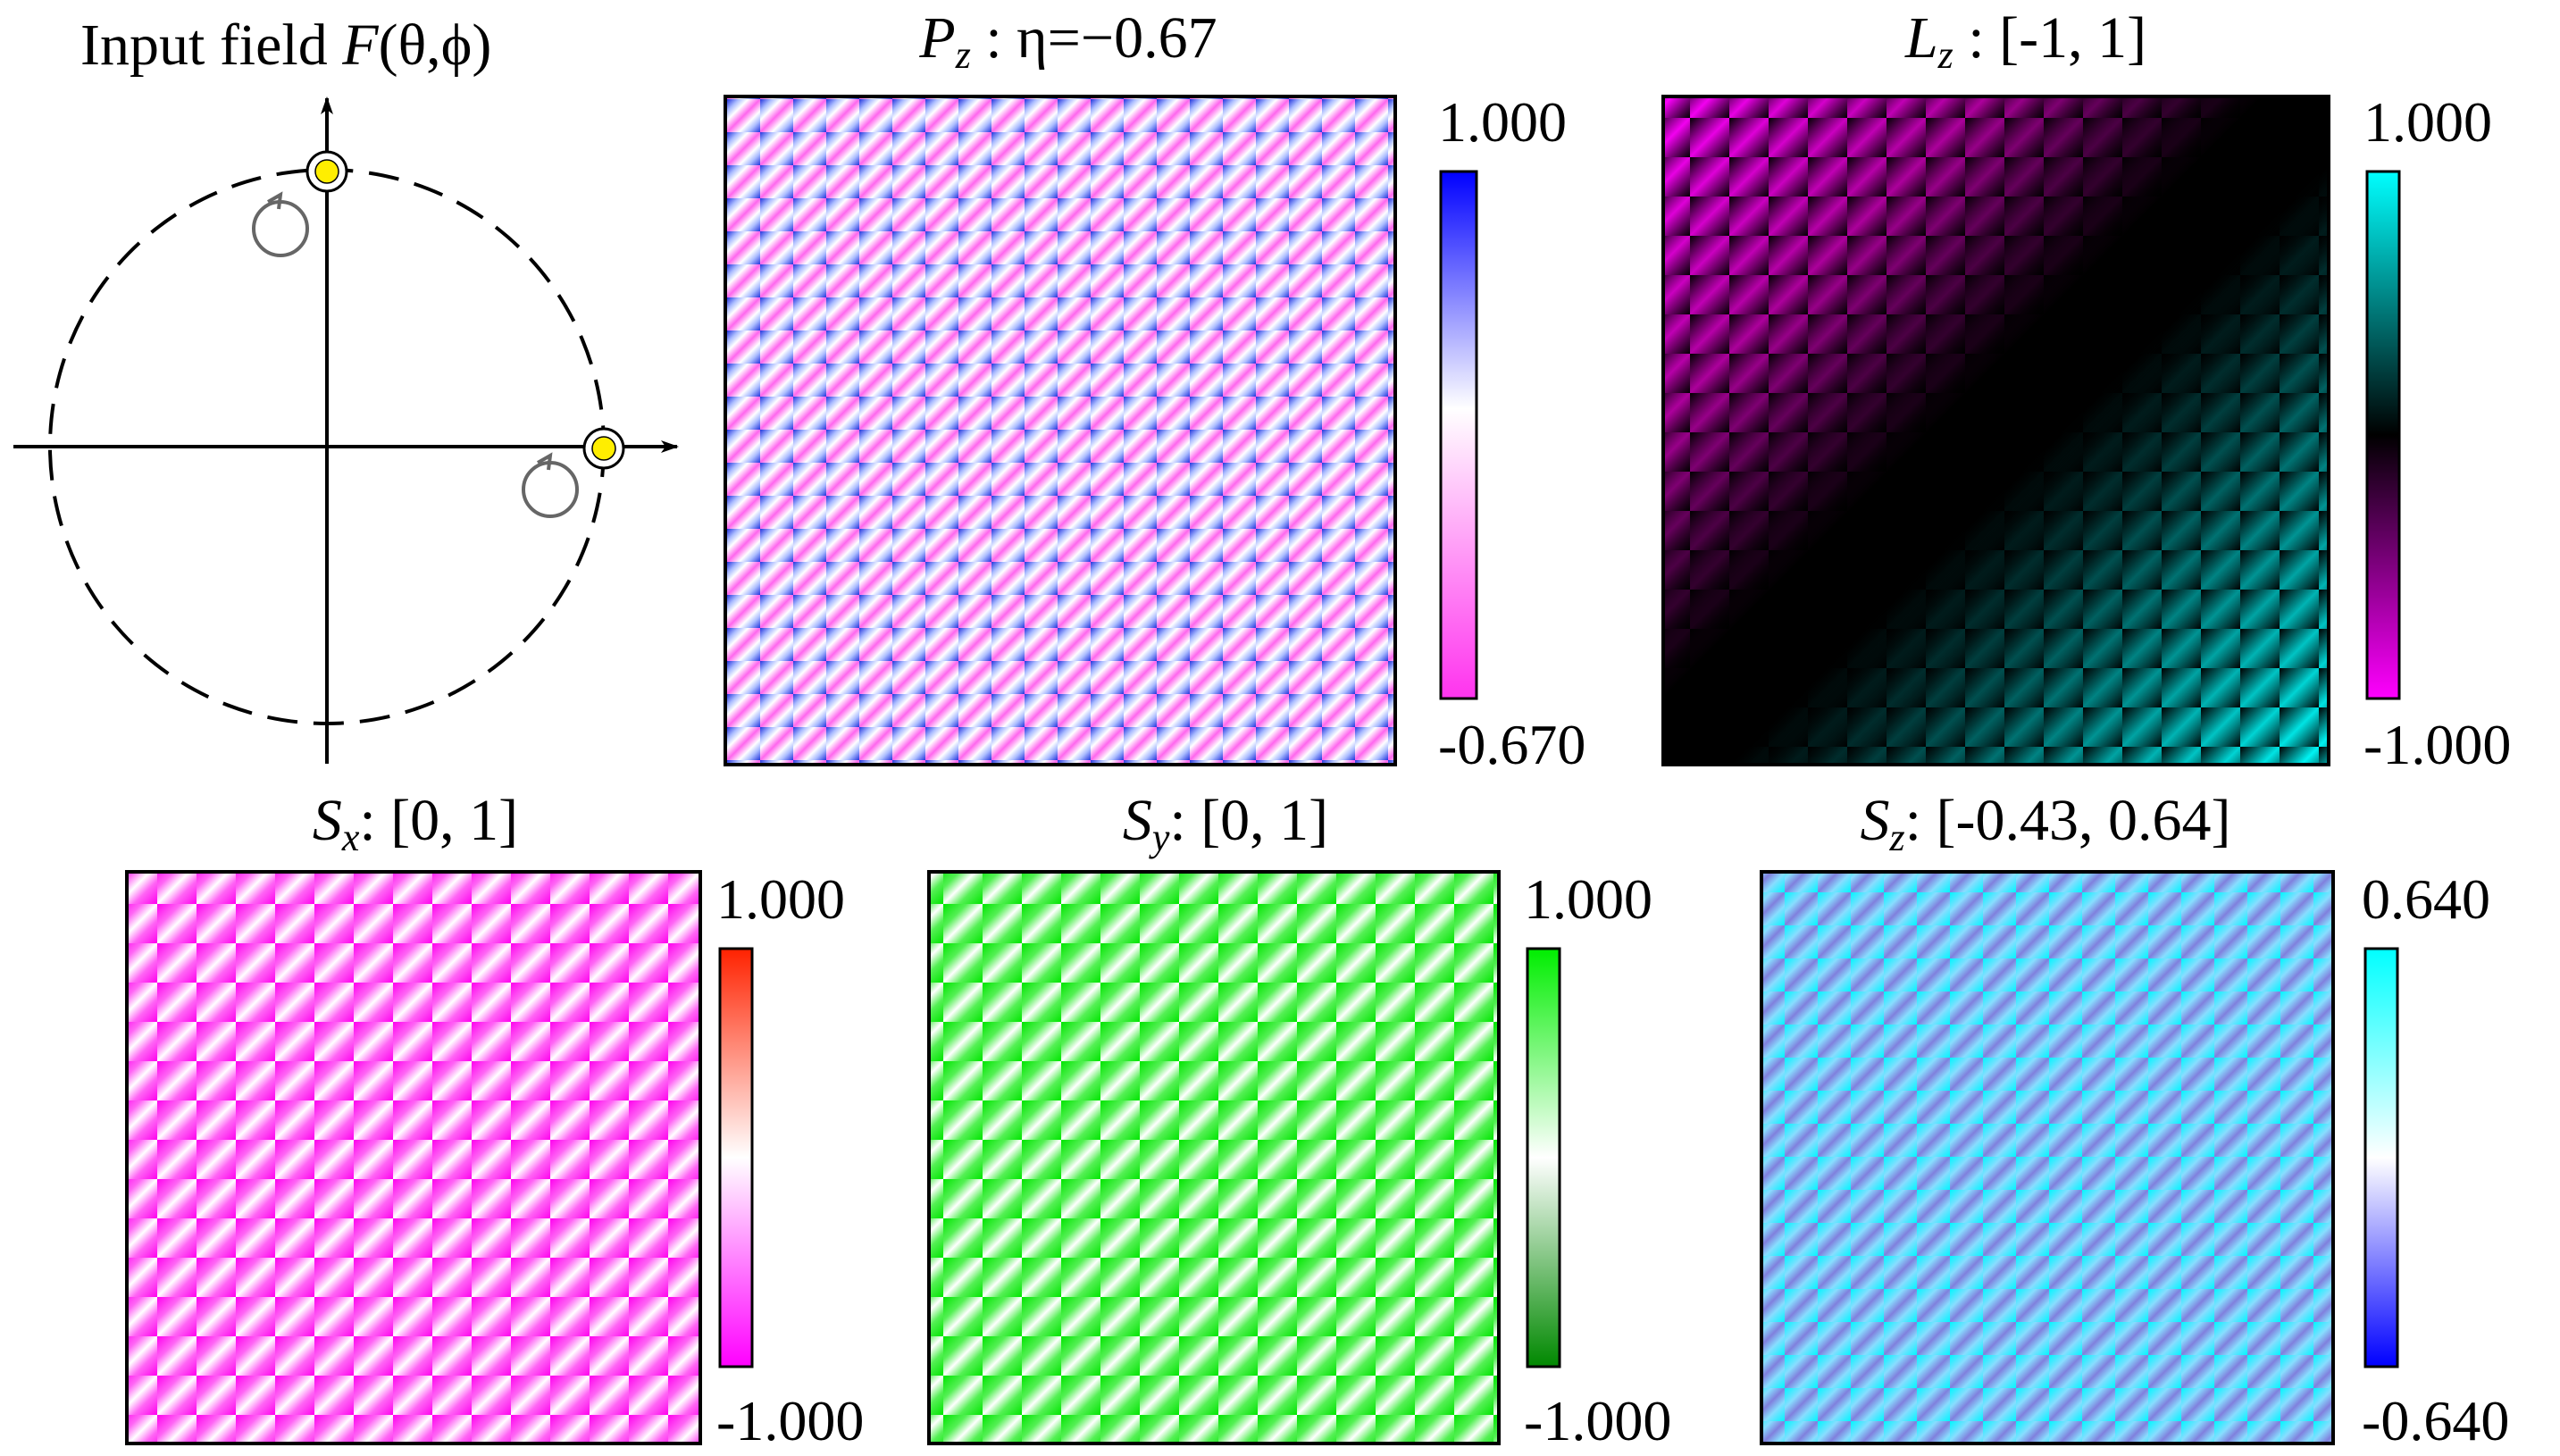 This screenshot has width=2560, height=1456. Describe the element at coordinates (327, 171) in the screenshot. I see `input-marker-top` at that location.